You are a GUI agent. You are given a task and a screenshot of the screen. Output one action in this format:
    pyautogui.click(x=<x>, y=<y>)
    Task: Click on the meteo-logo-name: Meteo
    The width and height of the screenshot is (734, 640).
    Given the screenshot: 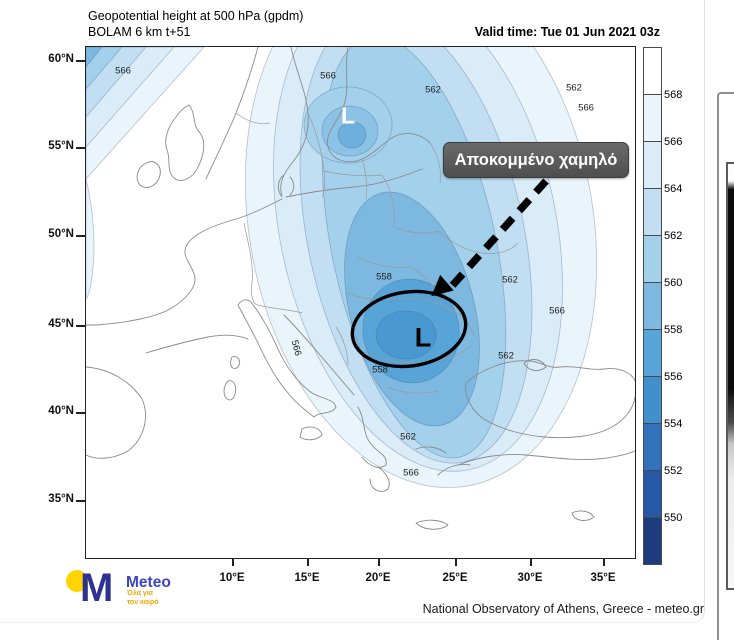 What is the action you would take?
    pyautogui.click(x=148, y=582)
    